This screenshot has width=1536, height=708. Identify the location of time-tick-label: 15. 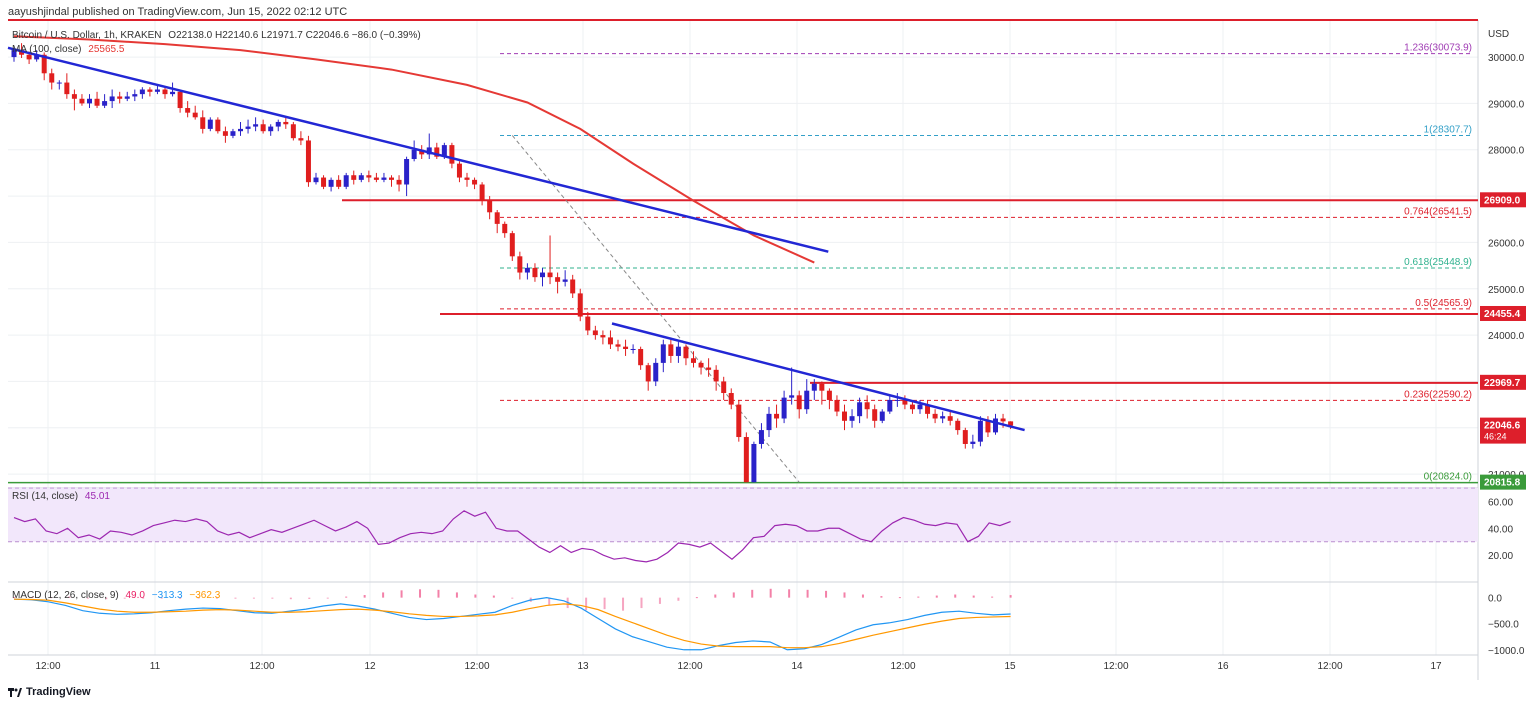
(1010, 666).